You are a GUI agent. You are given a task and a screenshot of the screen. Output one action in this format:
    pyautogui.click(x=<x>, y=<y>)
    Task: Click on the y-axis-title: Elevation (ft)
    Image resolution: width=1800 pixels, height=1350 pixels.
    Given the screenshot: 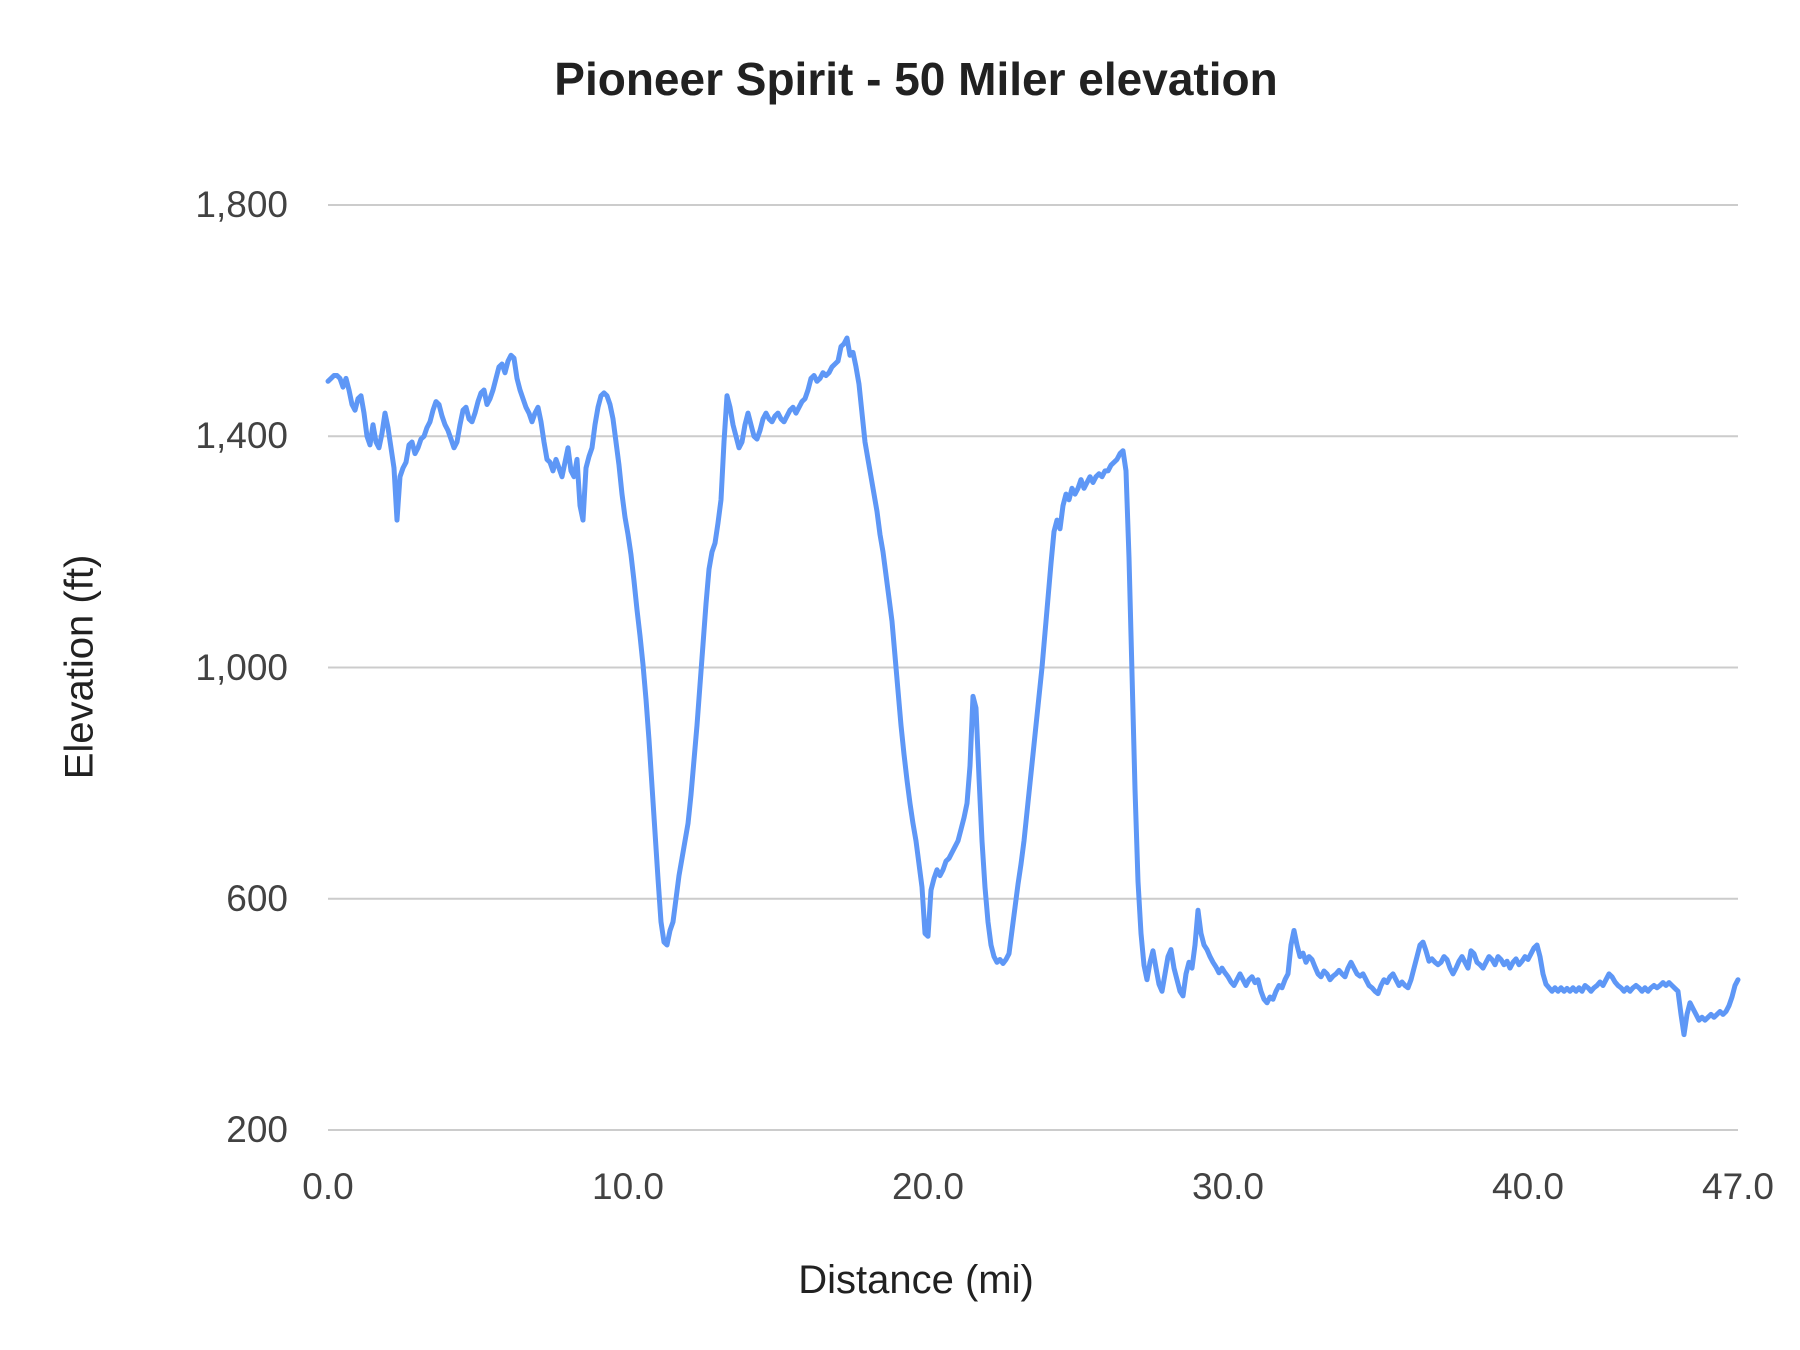 What is the action you would take?
    pyautogui.click(x=79, y=667)
    